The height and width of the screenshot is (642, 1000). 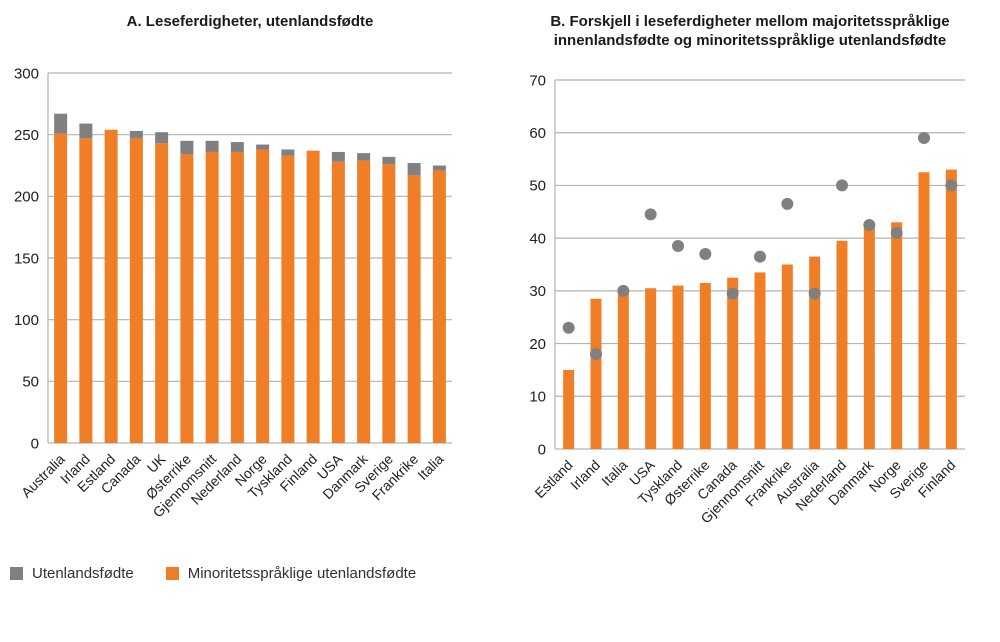 I want to click on legend-label-utenlandsfodte: Utenlandsfødte, so click(x=83, y=573).